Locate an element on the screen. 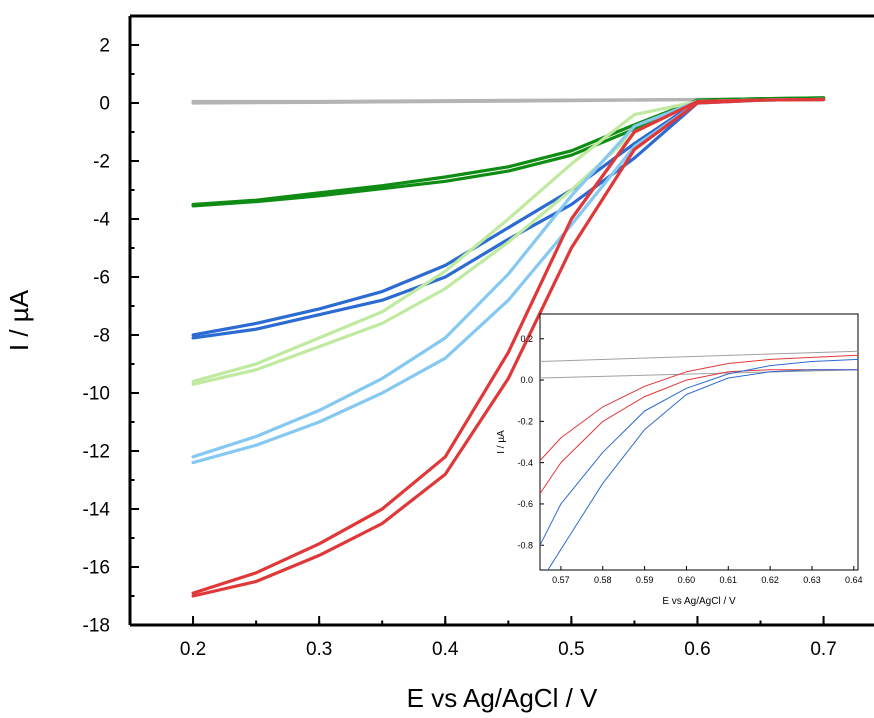  inset-series-4-line is located at coordinates (699, 452).